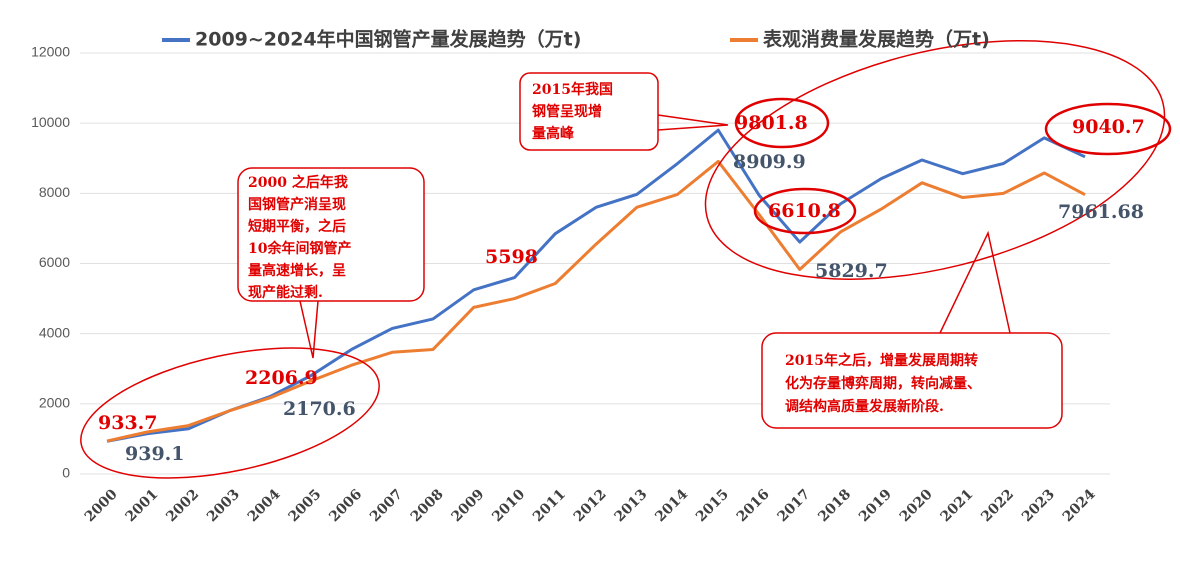 Image resolution: width=1180 pixels, height=561 pixels. What do you see at coordinates (182, 505) in the screenshot?
I see `x-tick-label: 2002` at bounding box center [182, 505].